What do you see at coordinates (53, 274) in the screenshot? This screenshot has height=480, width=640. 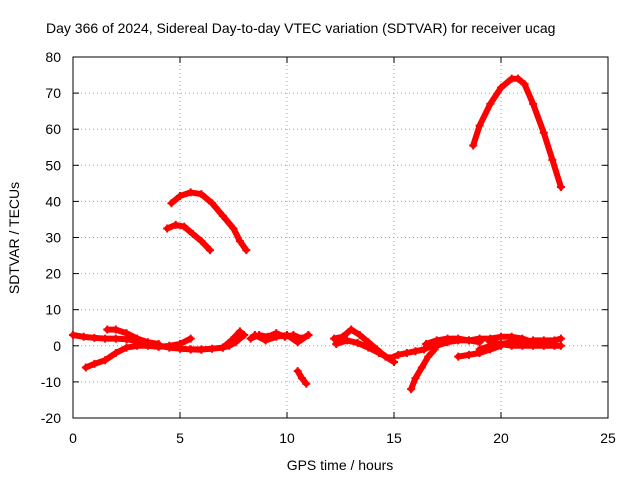 I see `y-tick-label: 20` at bounding box center [53, 274].